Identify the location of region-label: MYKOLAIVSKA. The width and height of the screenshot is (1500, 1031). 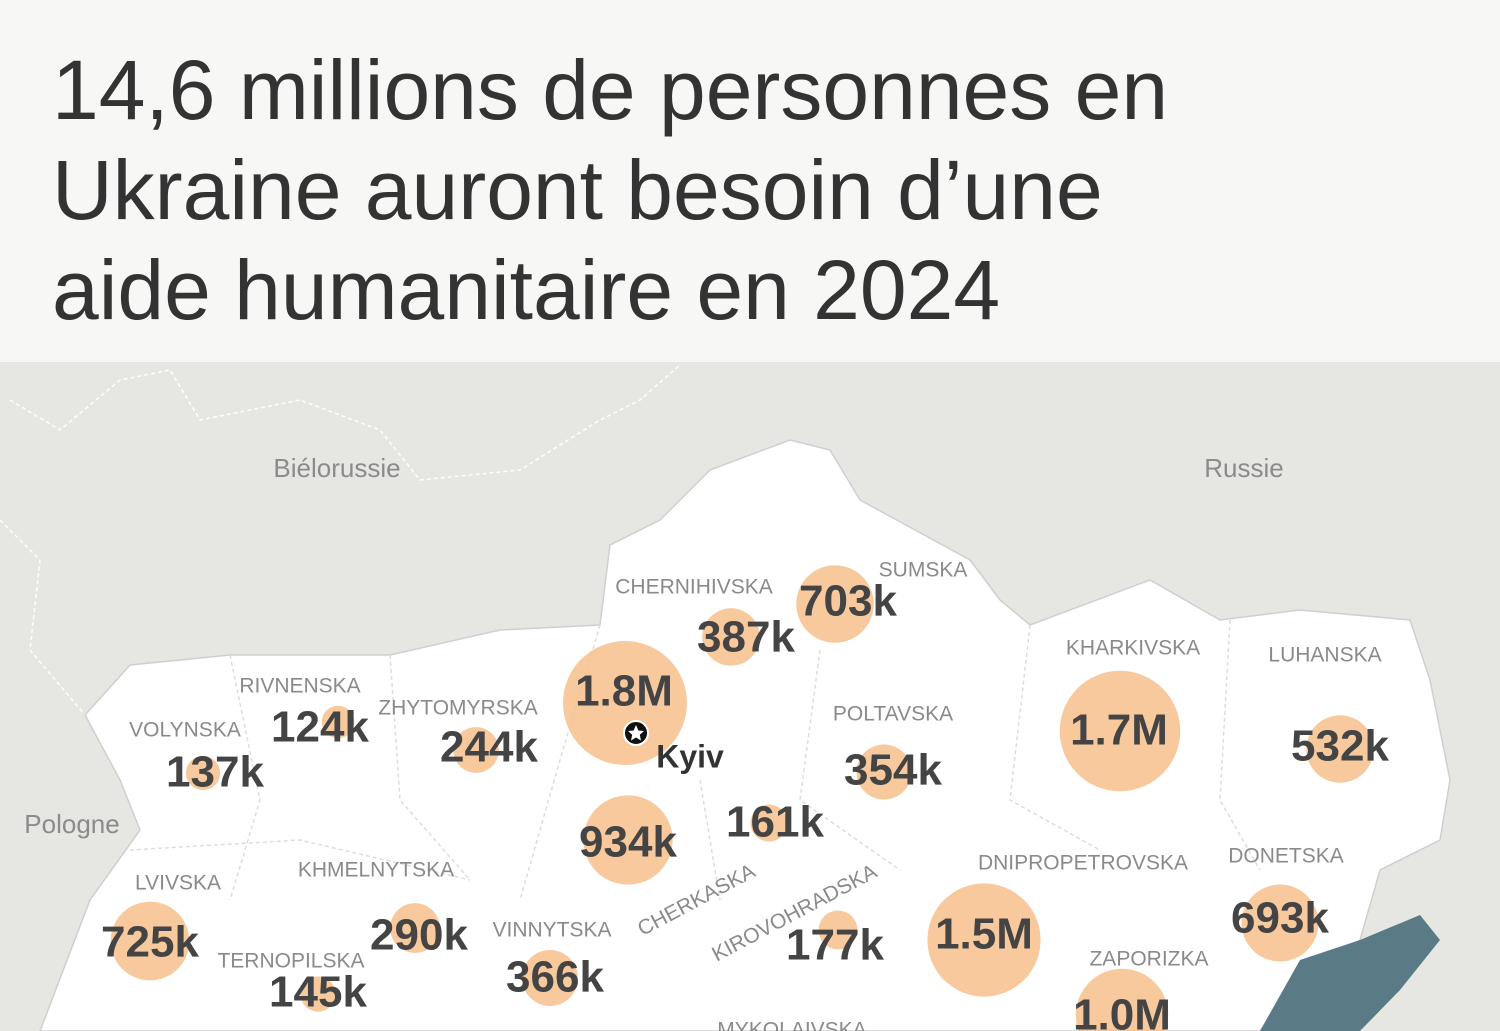
(791, 1025).